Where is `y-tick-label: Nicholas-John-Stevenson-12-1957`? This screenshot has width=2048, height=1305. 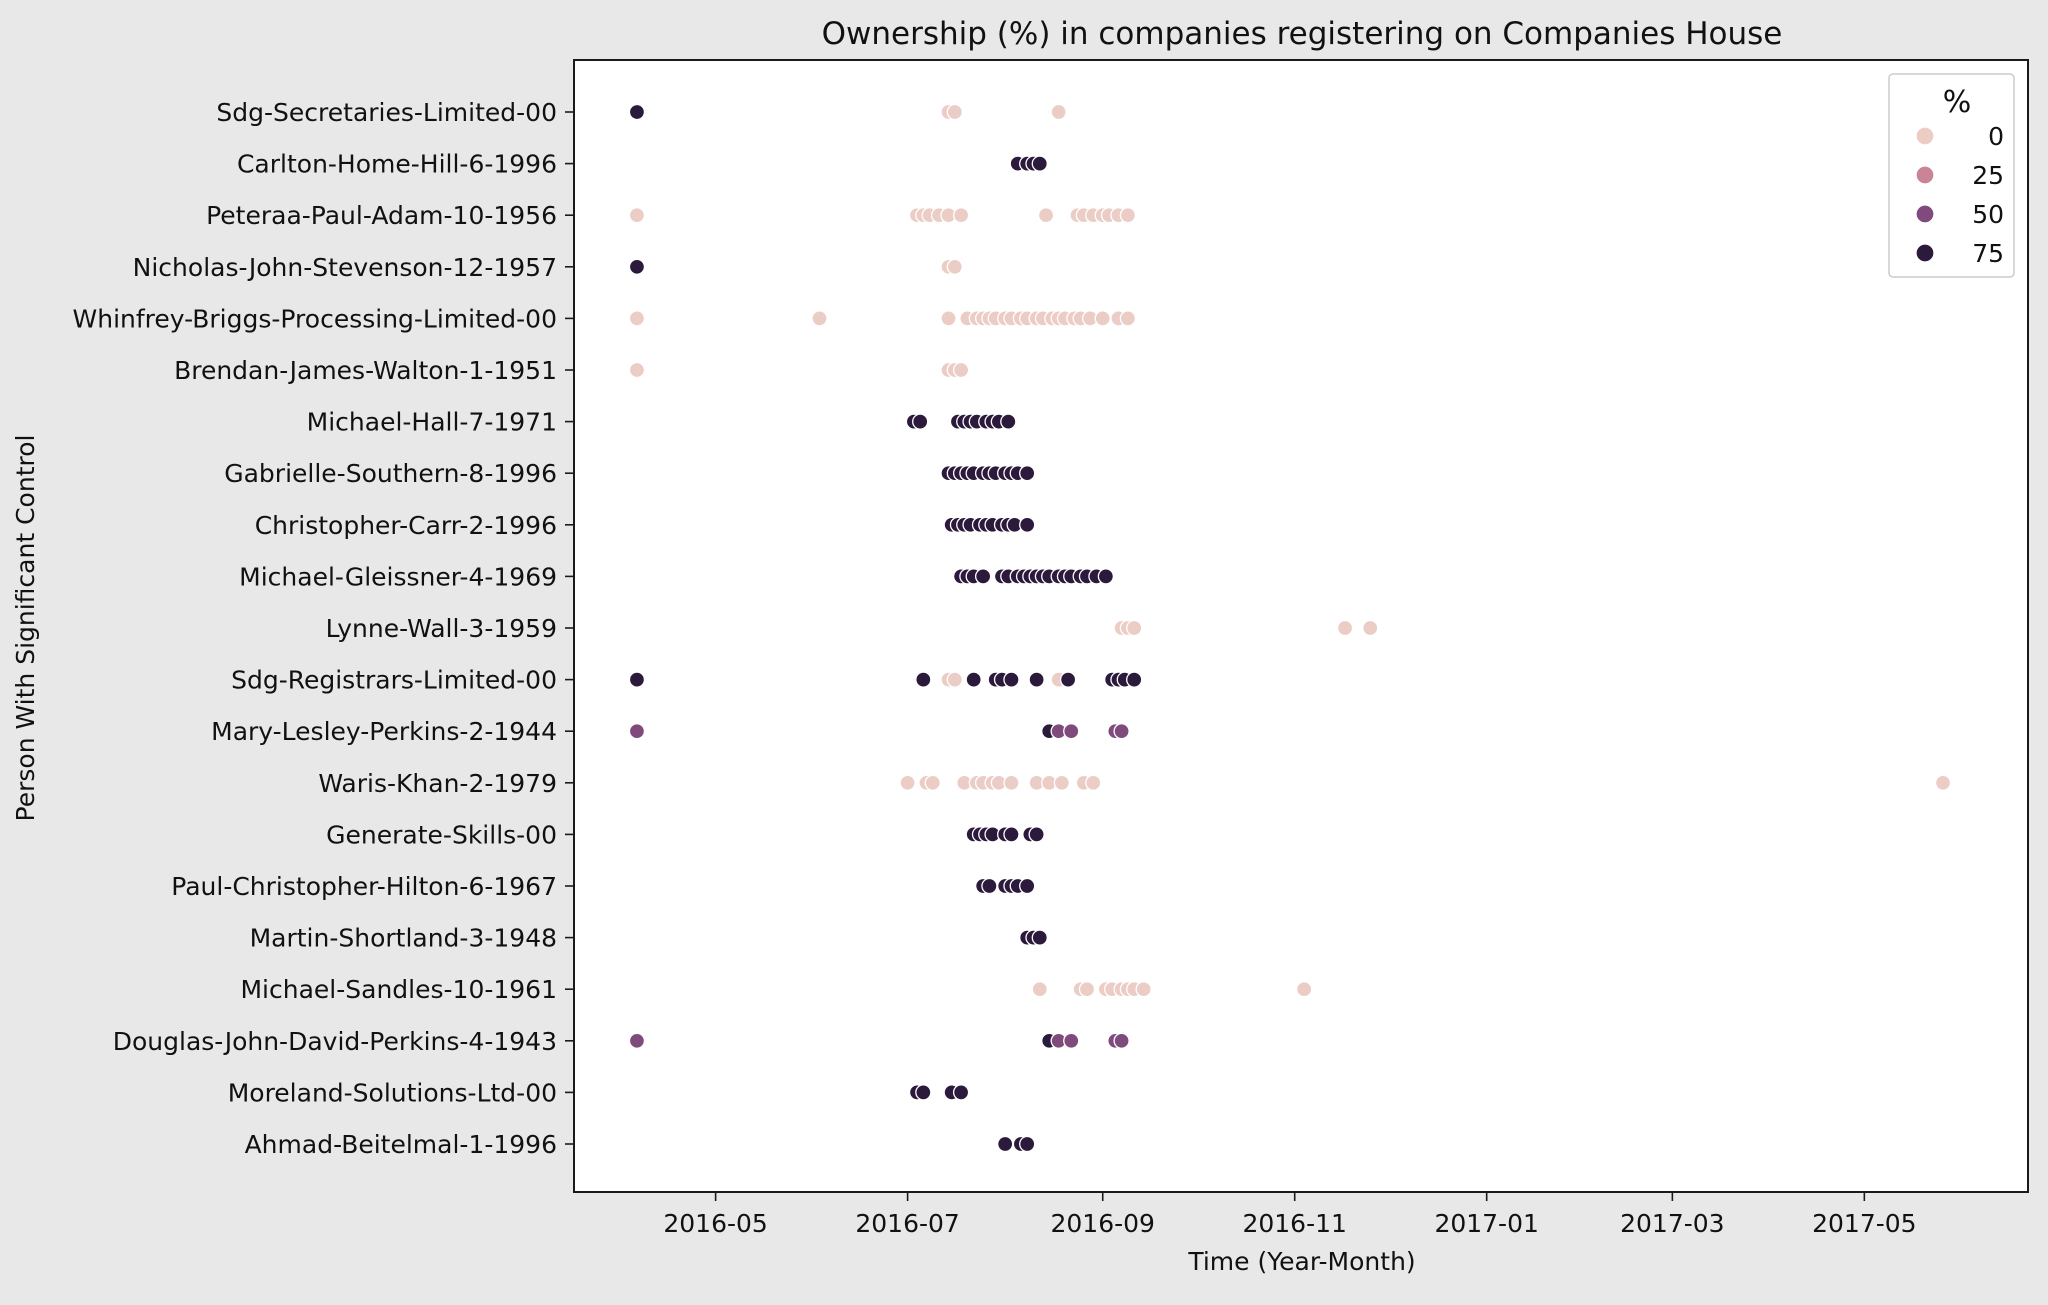 y-tick-label: Nicholas-John-Stevenson-12-1957 is located at coordinates (345, 267).